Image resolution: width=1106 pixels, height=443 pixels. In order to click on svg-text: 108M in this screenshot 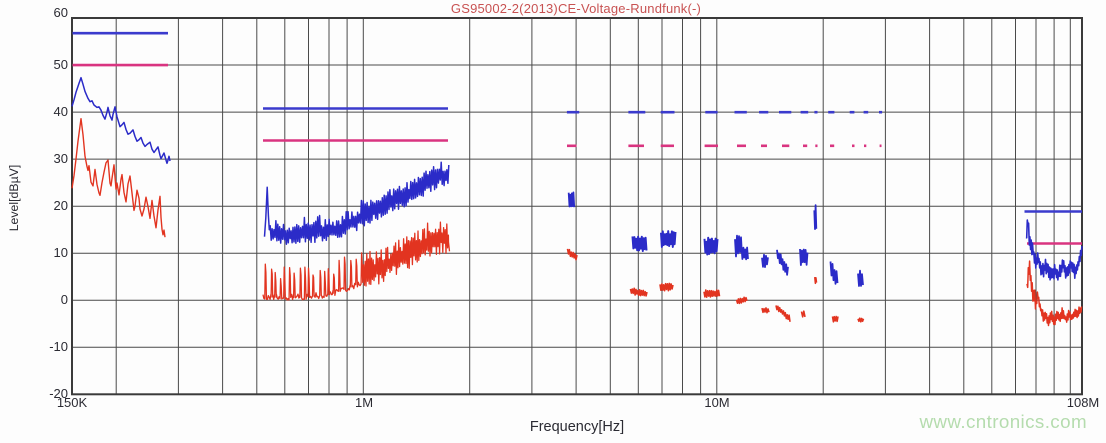, I will do `click(1083, 402)`.